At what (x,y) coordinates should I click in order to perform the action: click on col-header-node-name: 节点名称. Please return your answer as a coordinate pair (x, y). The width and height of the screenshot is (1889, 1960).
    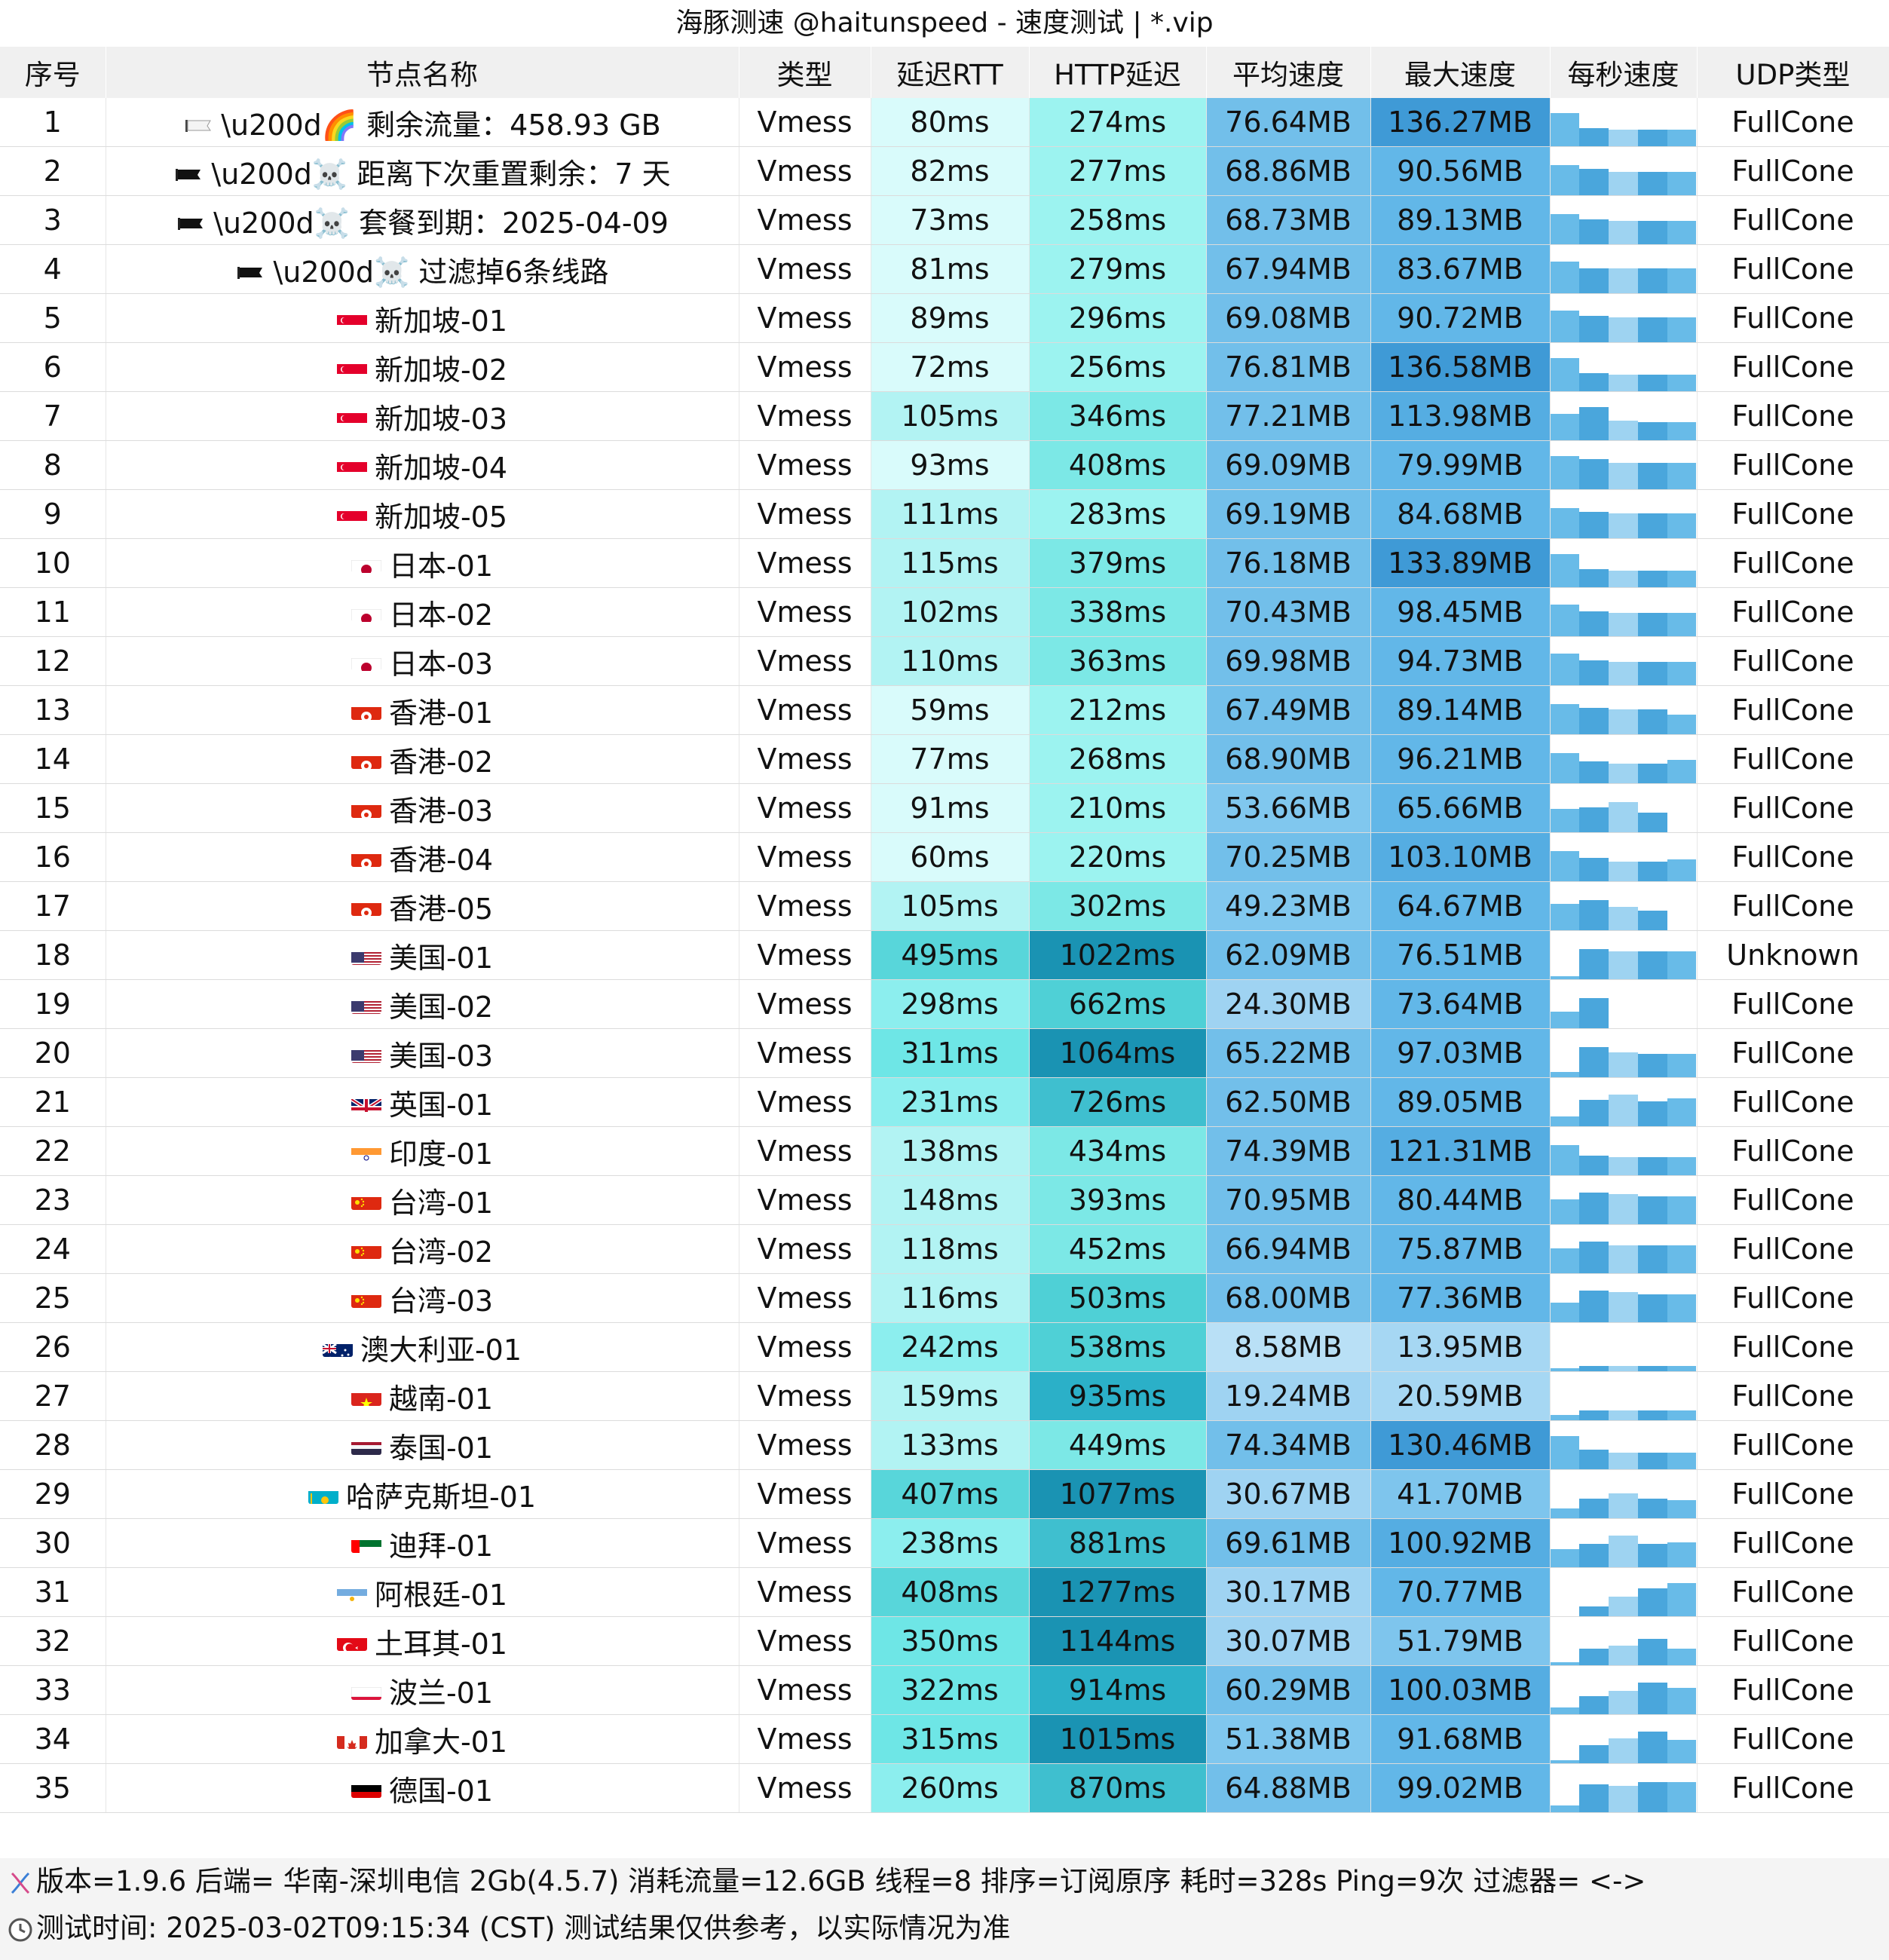
    Looking at the image, I should click on (422, 72).